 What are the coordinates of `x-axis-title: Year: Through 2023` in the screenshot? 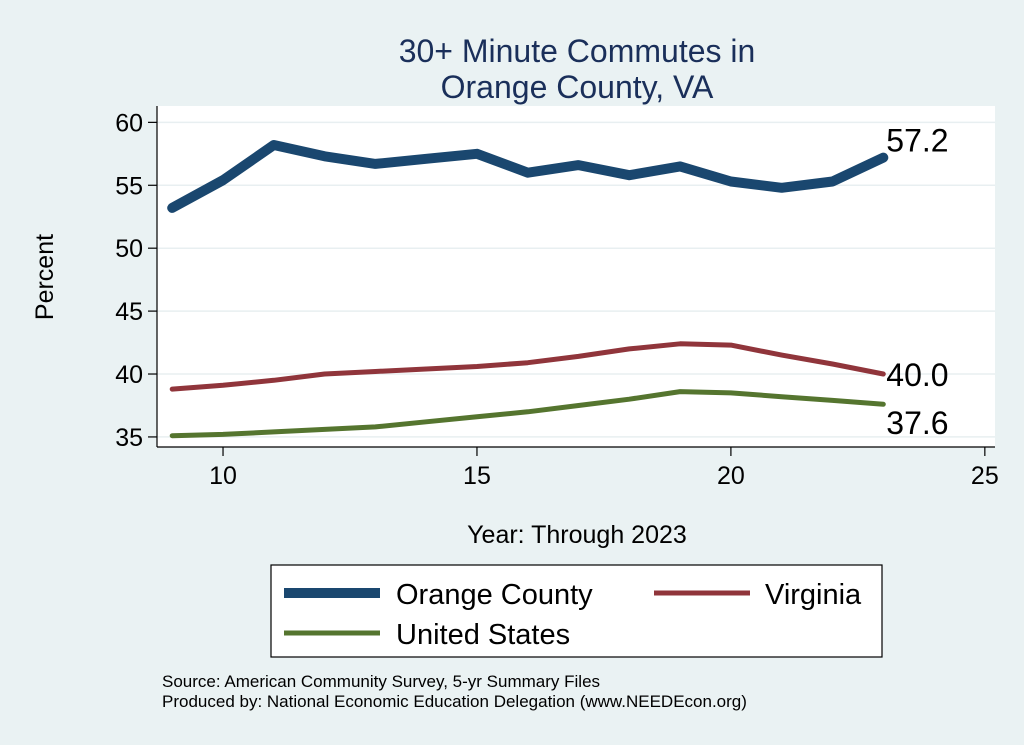 It's located at (577, 535).